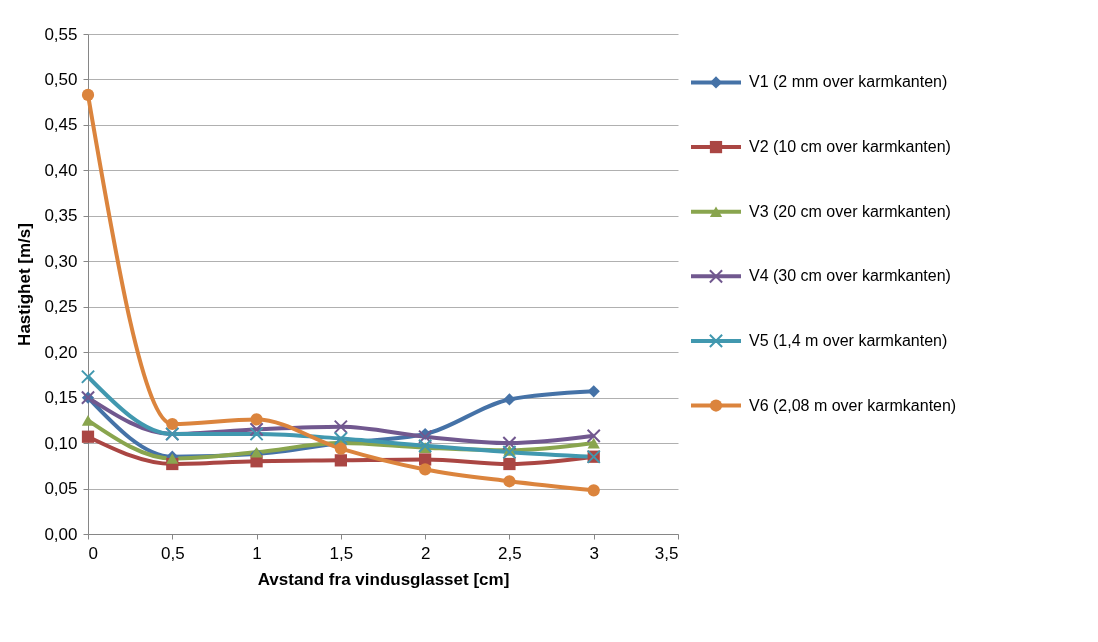 This screenshot has width=1098, height=642. Describe the element at coordinates (61, 489) in the screenshot. I see `y-tick-label: 0,05` at that location.